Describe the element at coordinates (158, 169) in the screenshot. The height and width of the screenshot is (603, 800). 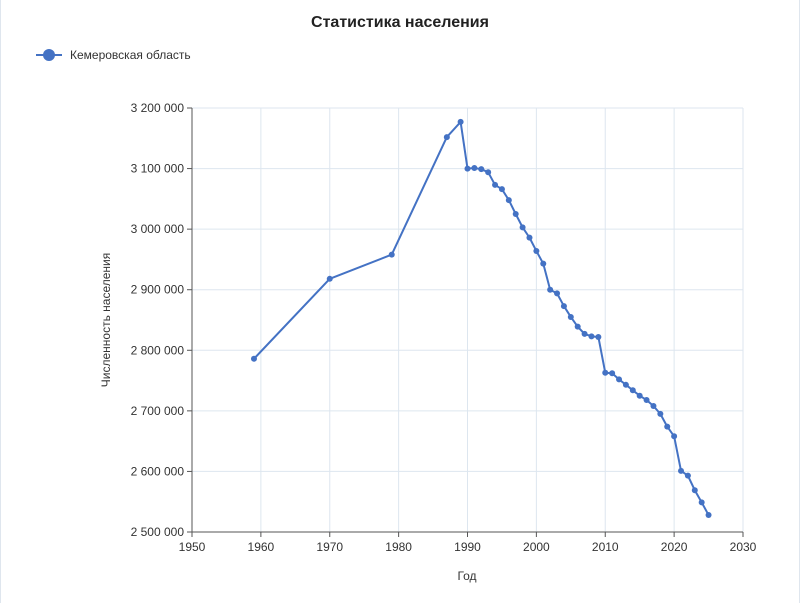
I see `y-tick-label: 3 100 000` at that location.